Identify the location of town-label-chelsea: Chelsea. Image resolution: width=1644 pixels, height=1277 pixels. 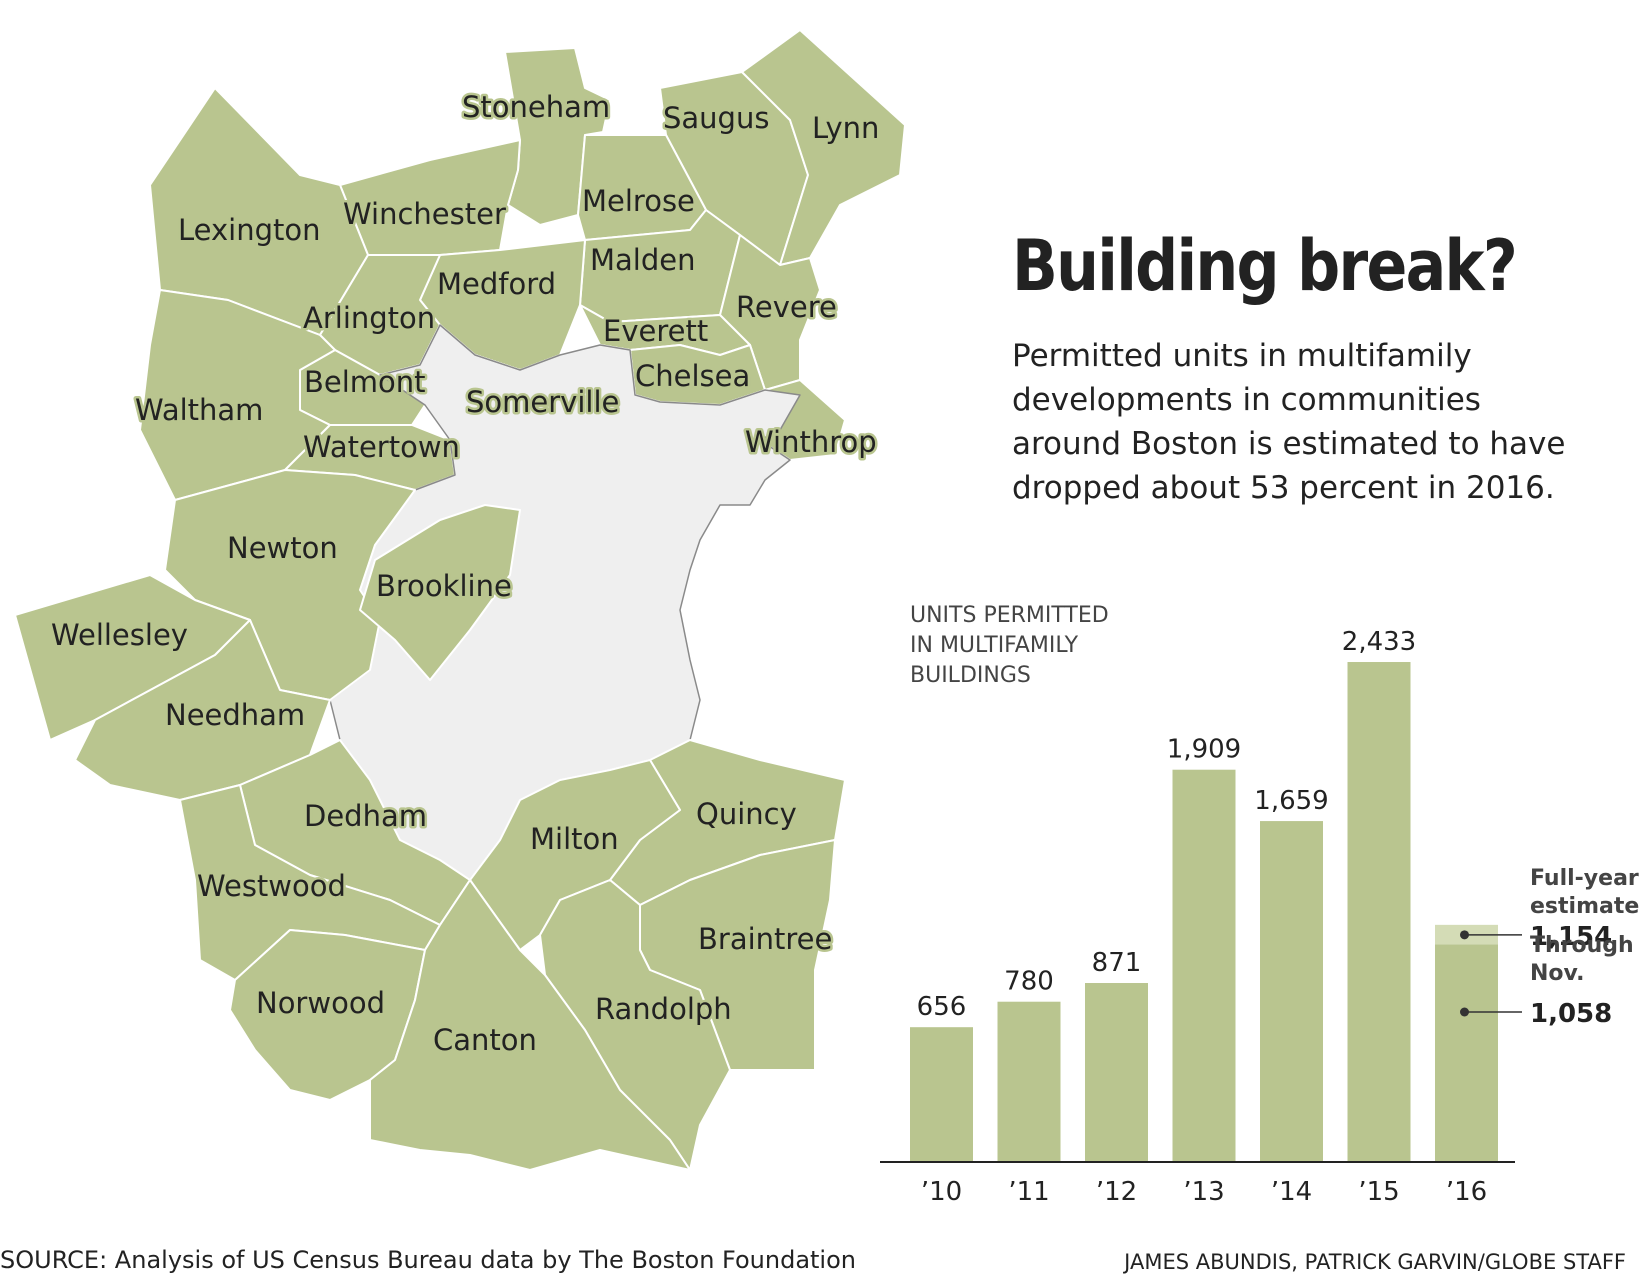
(692, 376).